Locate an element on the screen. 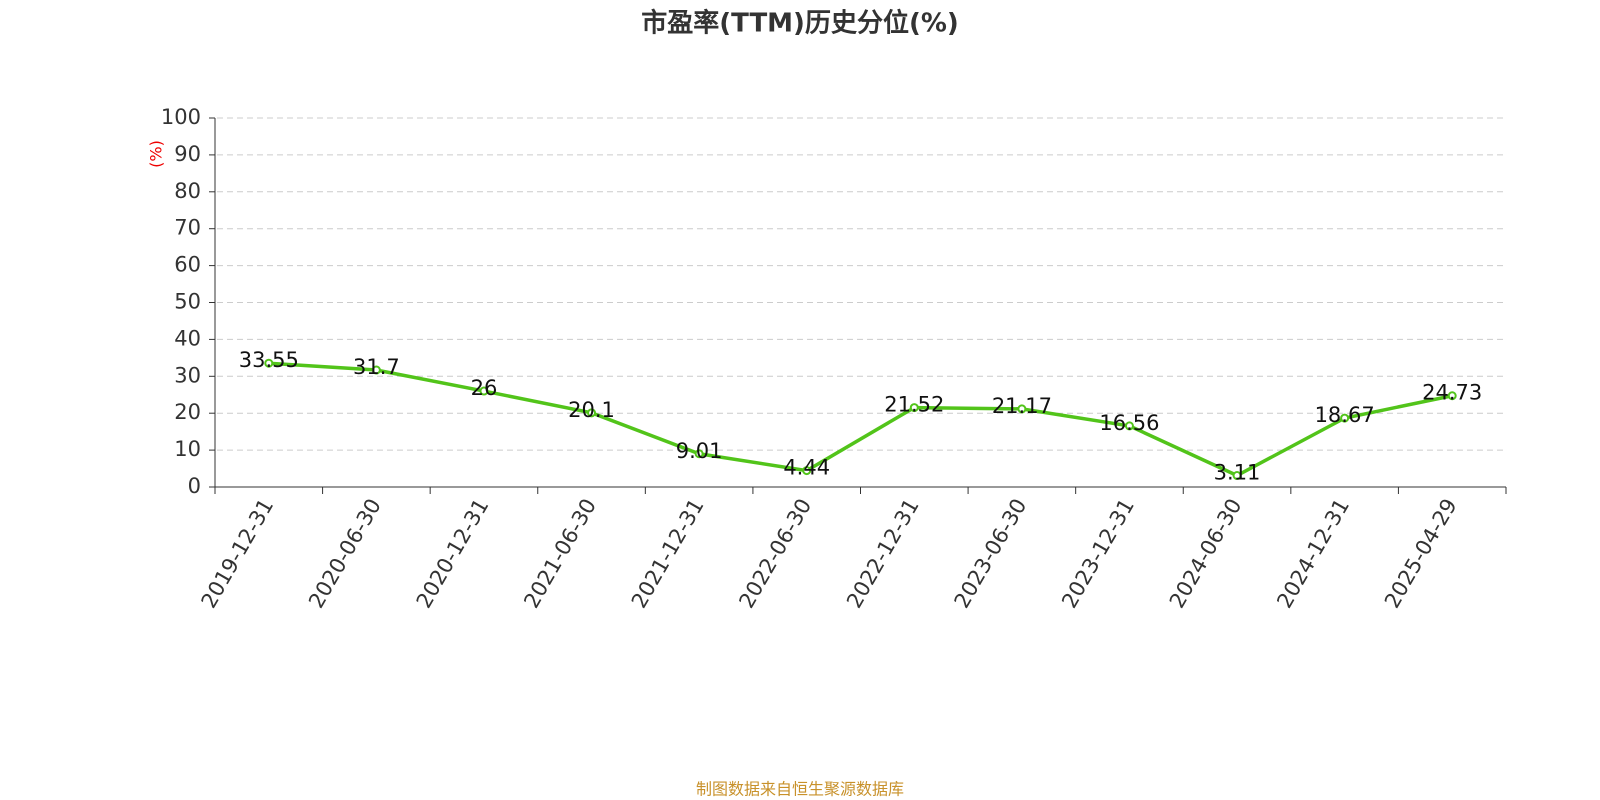 The width and height of the screenshot is (1600, 800). x-tick-label: 2022-12-31 is located at coordinates (883, 554).